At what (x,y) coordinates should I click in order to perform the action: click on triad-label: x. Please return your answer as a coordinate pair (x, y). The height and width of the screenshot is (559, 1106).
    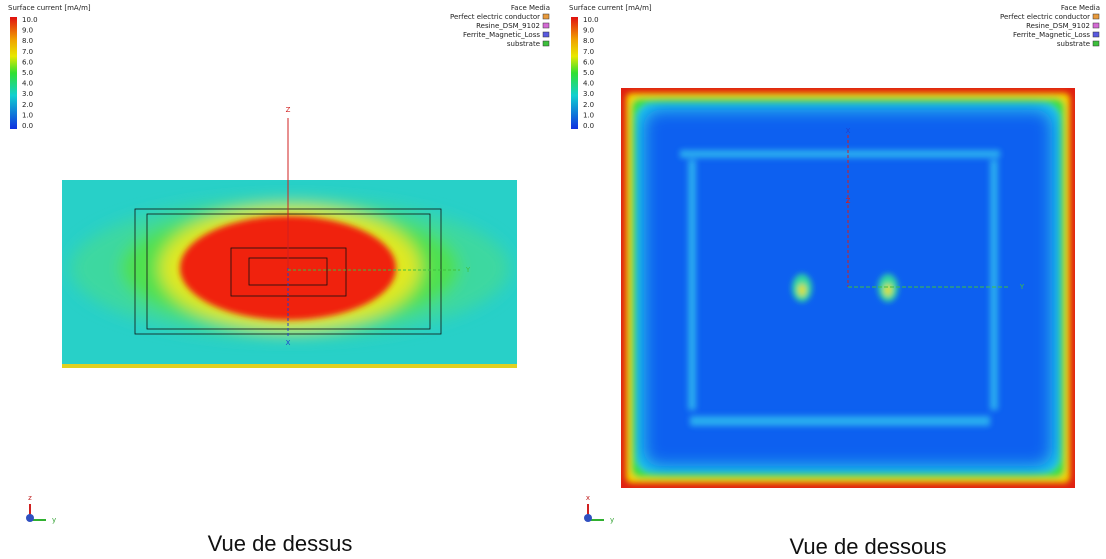
    Looking at the image, I should click on (588, 498).